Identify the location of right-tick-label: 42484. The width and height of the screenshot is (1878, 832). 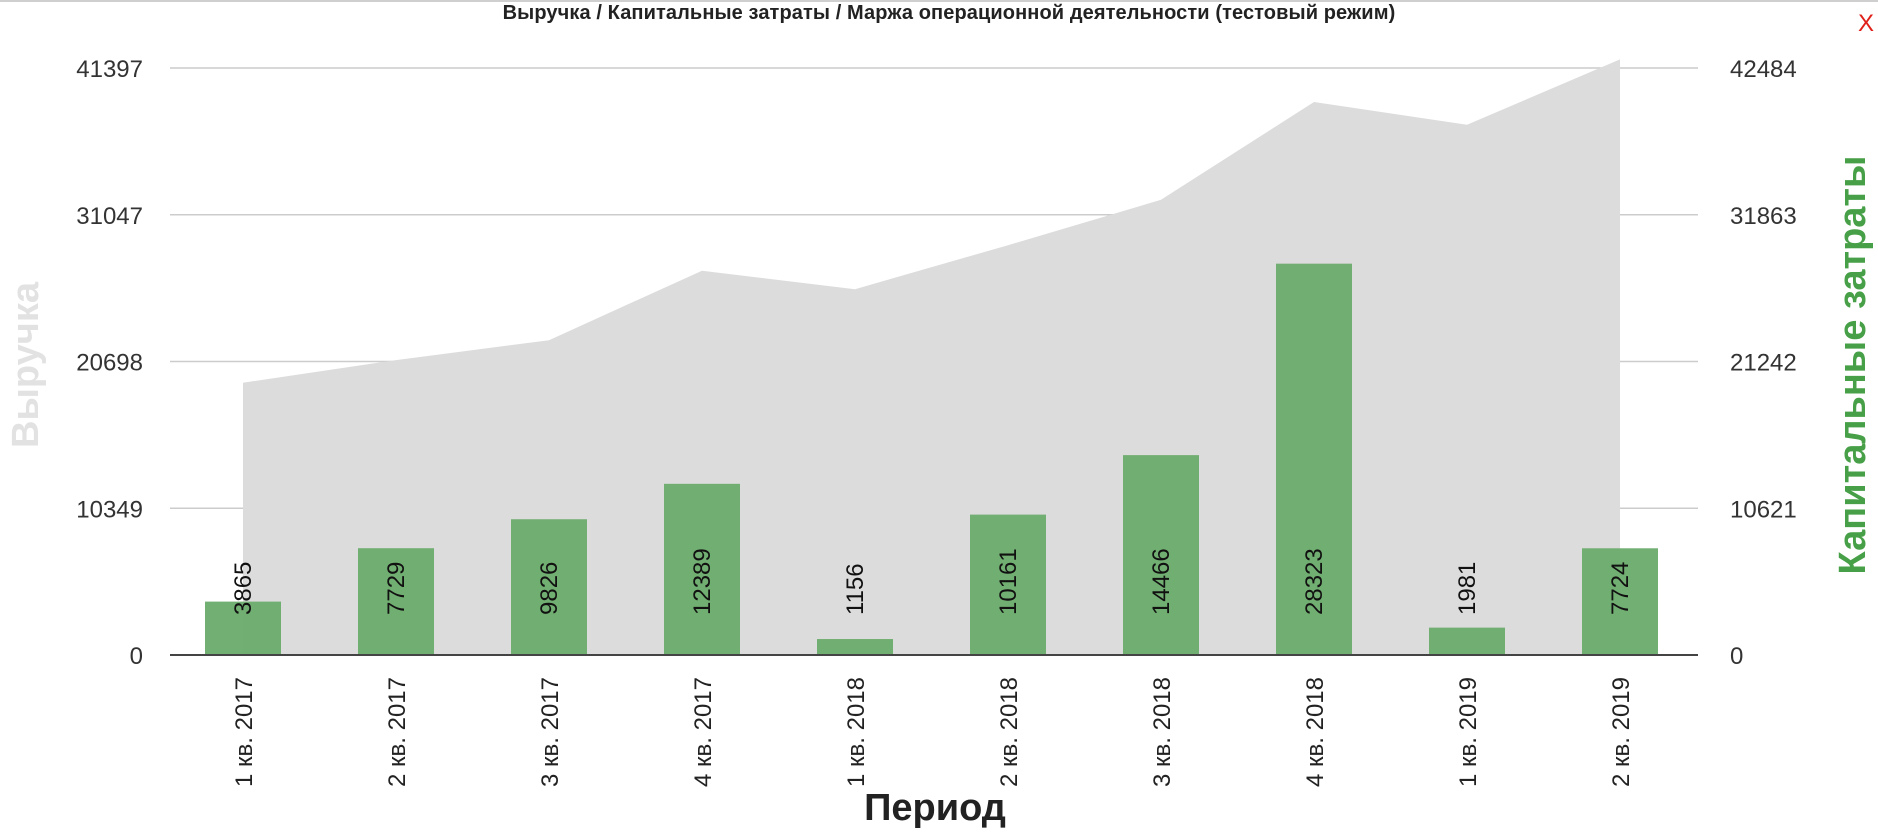
(1763, 69).